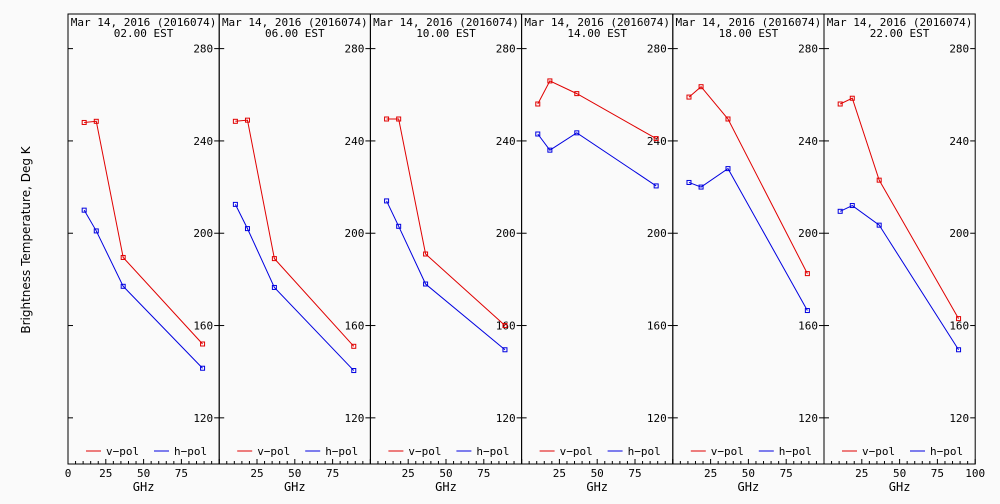 Image resolution: width=1000 pixels, height=504 pixels. What do you see at coordinates (749, 33) in the screenshot?
I see `panel-subtitle: 18.00 EST` at bounding box center [749, 33].